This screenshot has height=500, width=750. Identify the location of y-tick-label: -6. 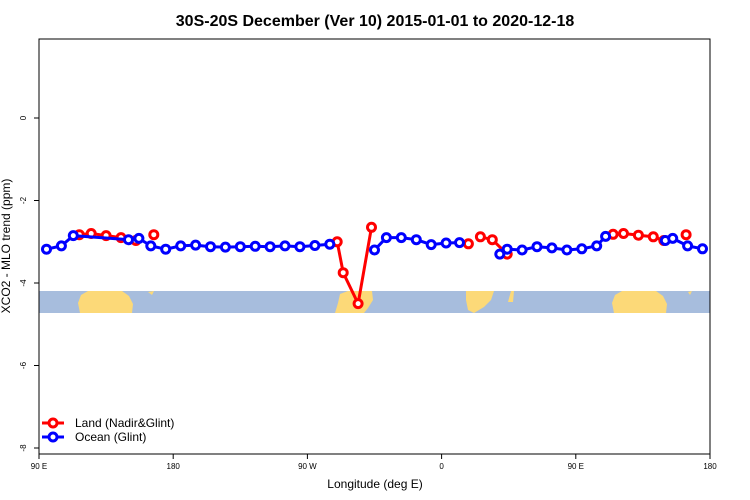
(23, 365).